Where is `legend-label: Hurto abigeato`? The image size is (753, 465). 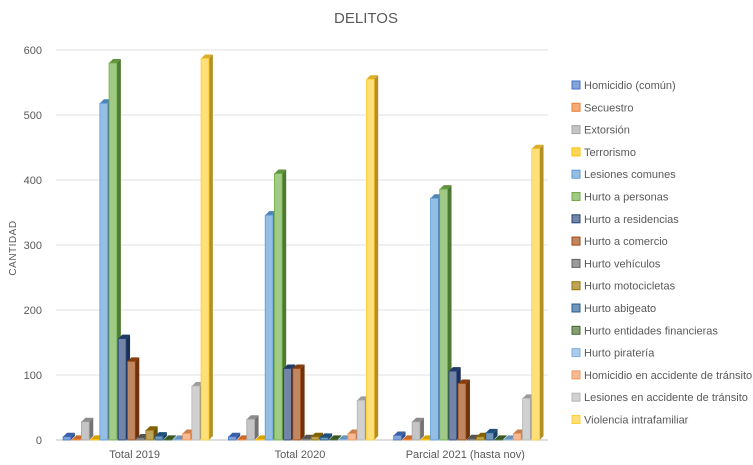 legend-label: Hurto abigeato is located at coordinates (620, 309).